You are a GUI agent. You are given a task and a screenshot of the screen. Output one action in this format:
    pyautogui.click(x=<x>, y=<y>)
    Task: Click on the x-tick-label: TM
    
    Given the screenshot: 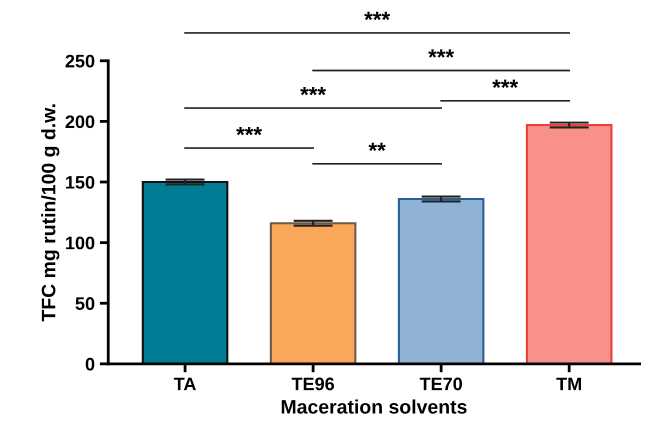 What is the action you would take?
    pyautogui.click(x=569, y=384)
    